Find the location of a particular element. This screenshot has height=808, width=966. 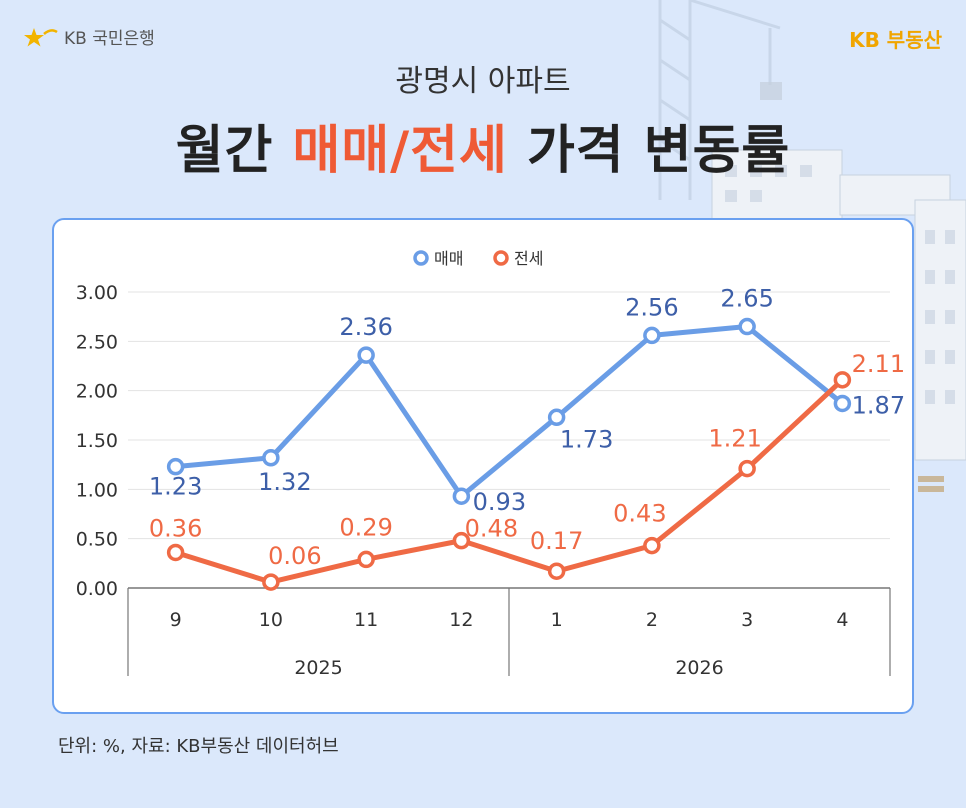

y-tick-label: 0.50 is located at coordinates (97, 540).